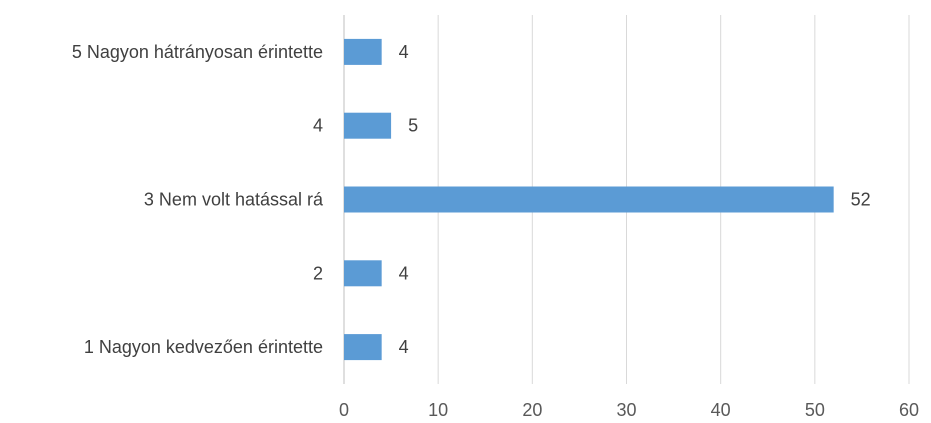 The image size is (931, 423). I want to click on category-label: 4, so click(318, 126).